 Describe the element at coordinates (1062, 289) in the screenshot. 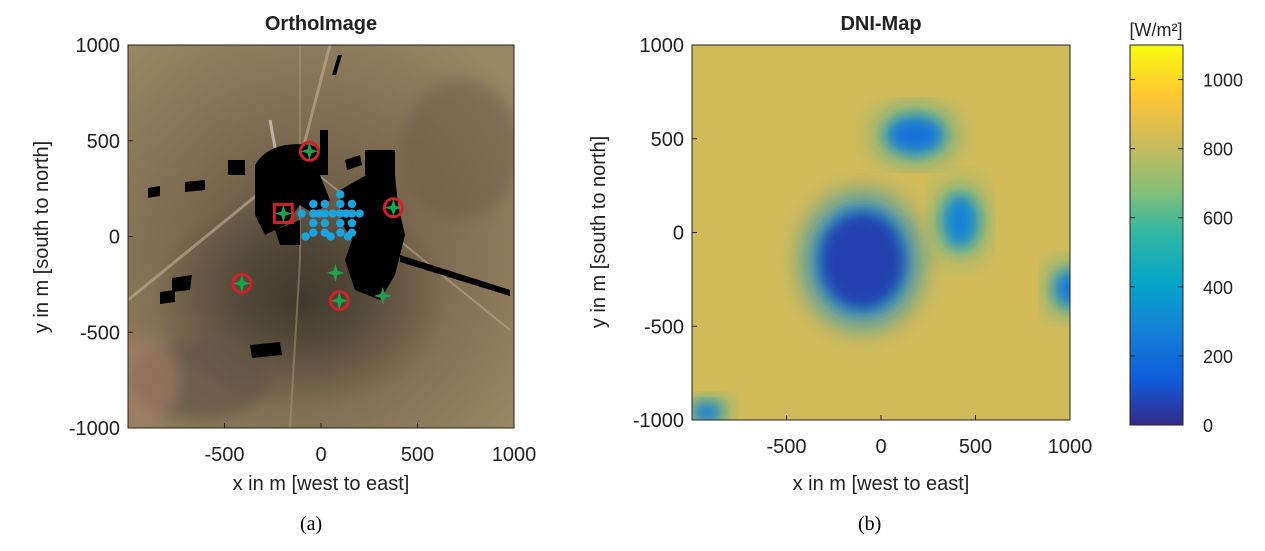

I see `shadow-region-far-east` at that location.